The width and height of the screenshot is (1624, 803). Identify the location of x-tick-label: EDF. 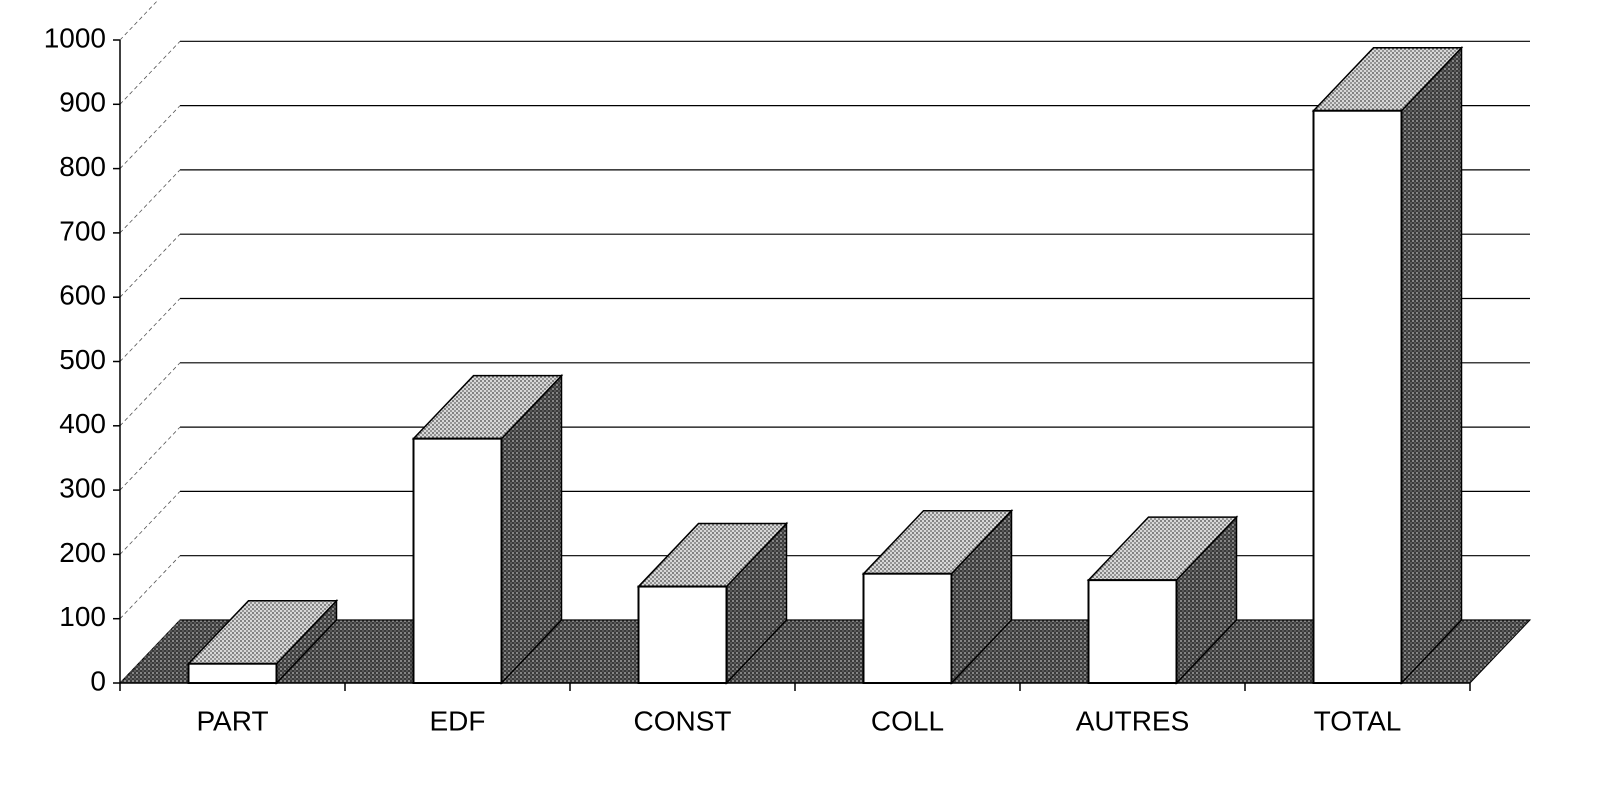
(458, 720).